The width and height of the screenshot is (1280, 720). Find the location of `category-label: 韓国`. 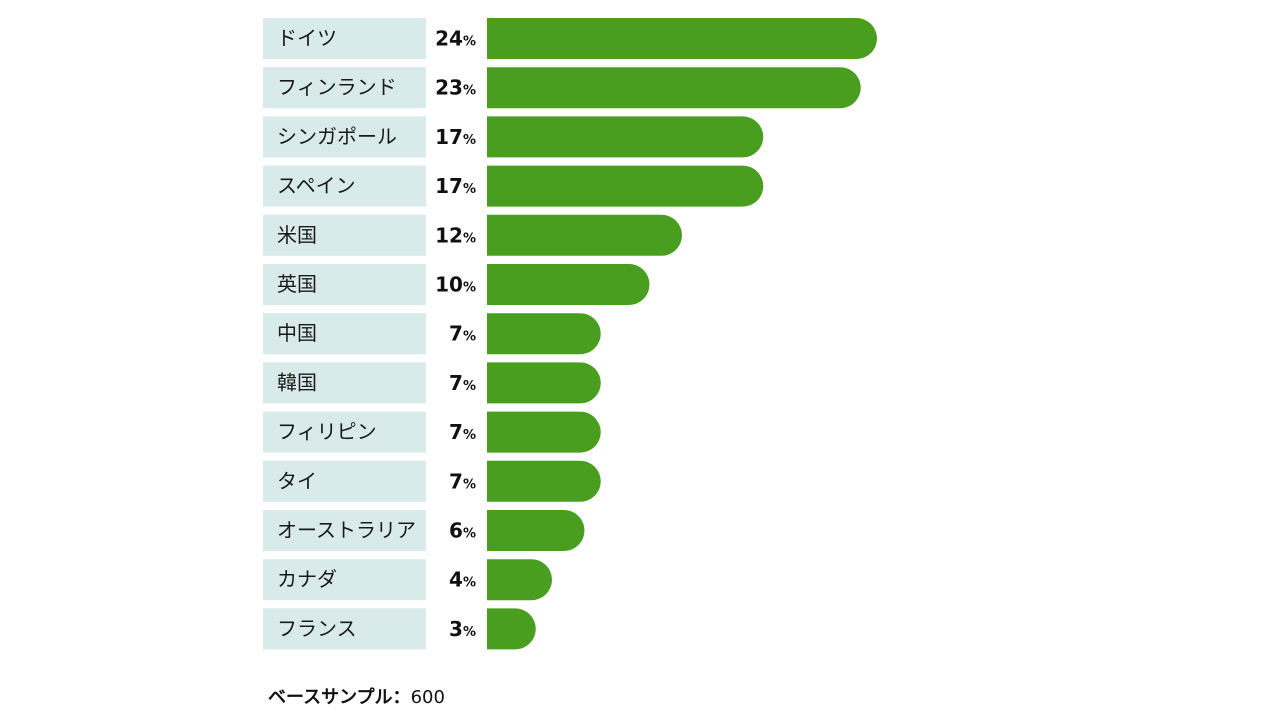

category-label: 韓国 is located at coordinates (297, 382).